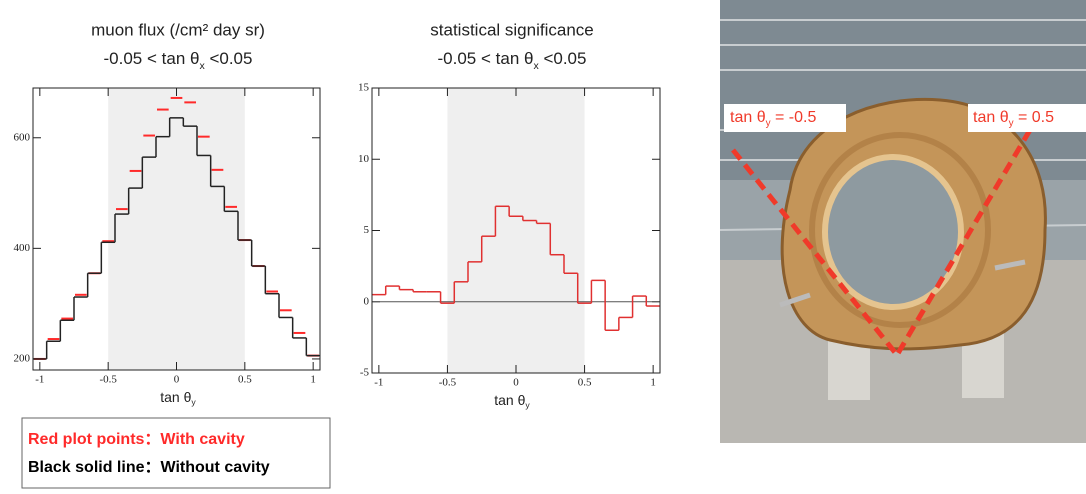  What do you see at coordinates (149, 467) in the screenshot?
I see `legend-entry: Black solid line：Without cavity` at bounding box center [149, 467].